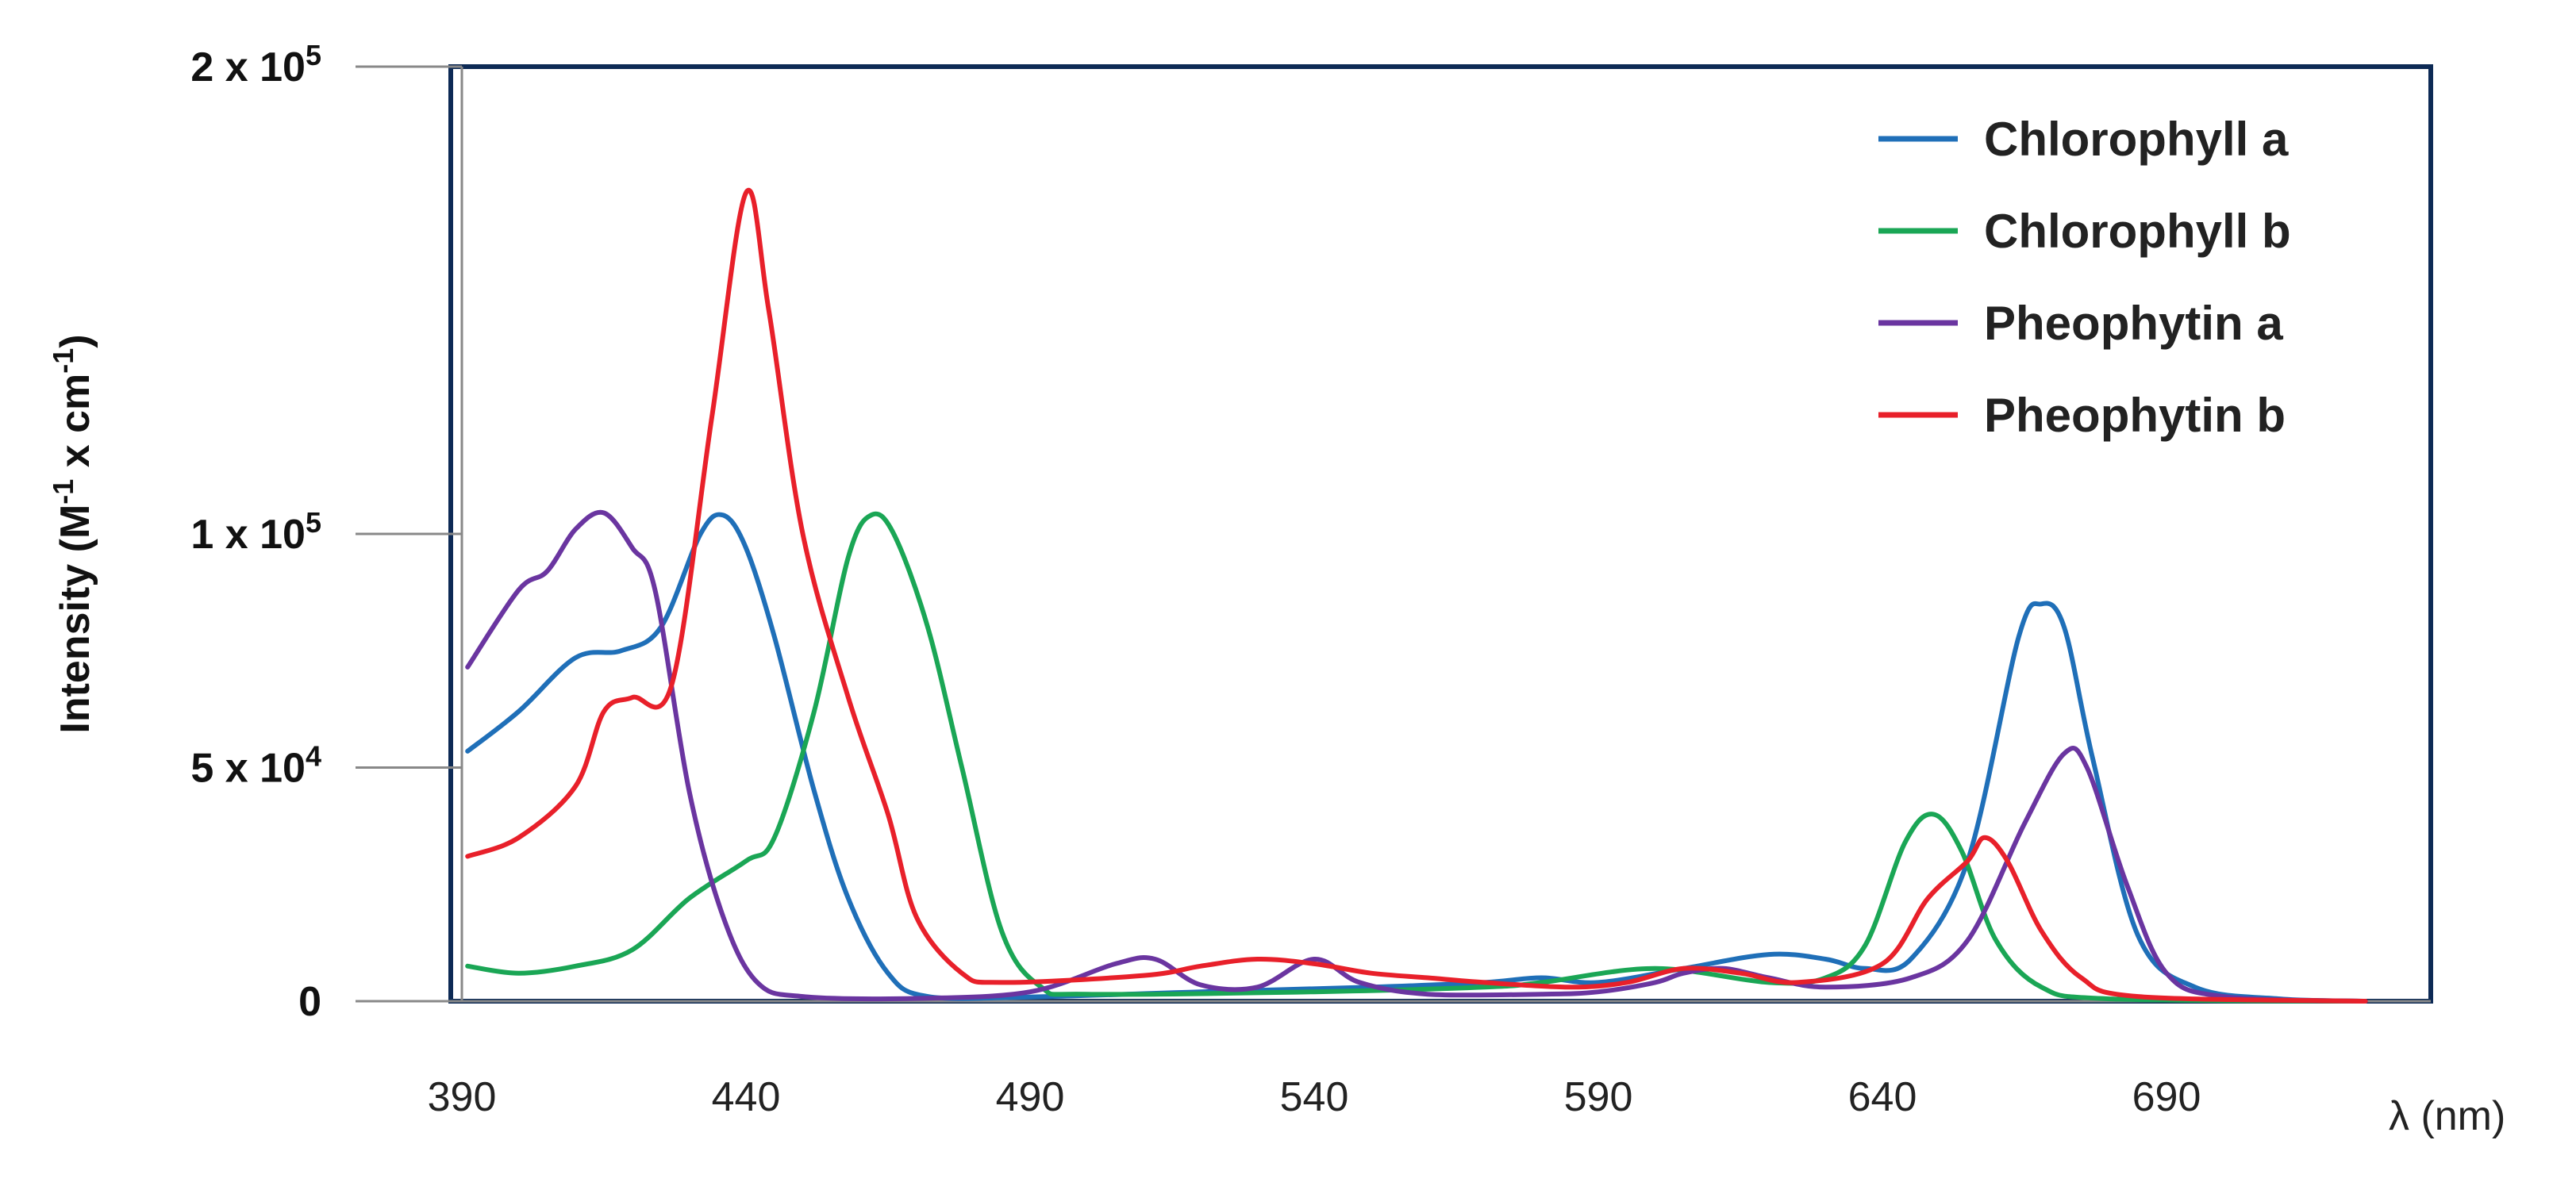 The width and height of the screenshot is (2576, 1190). I want to click on y-axis-title-mid: x cm, so click(75, 426).